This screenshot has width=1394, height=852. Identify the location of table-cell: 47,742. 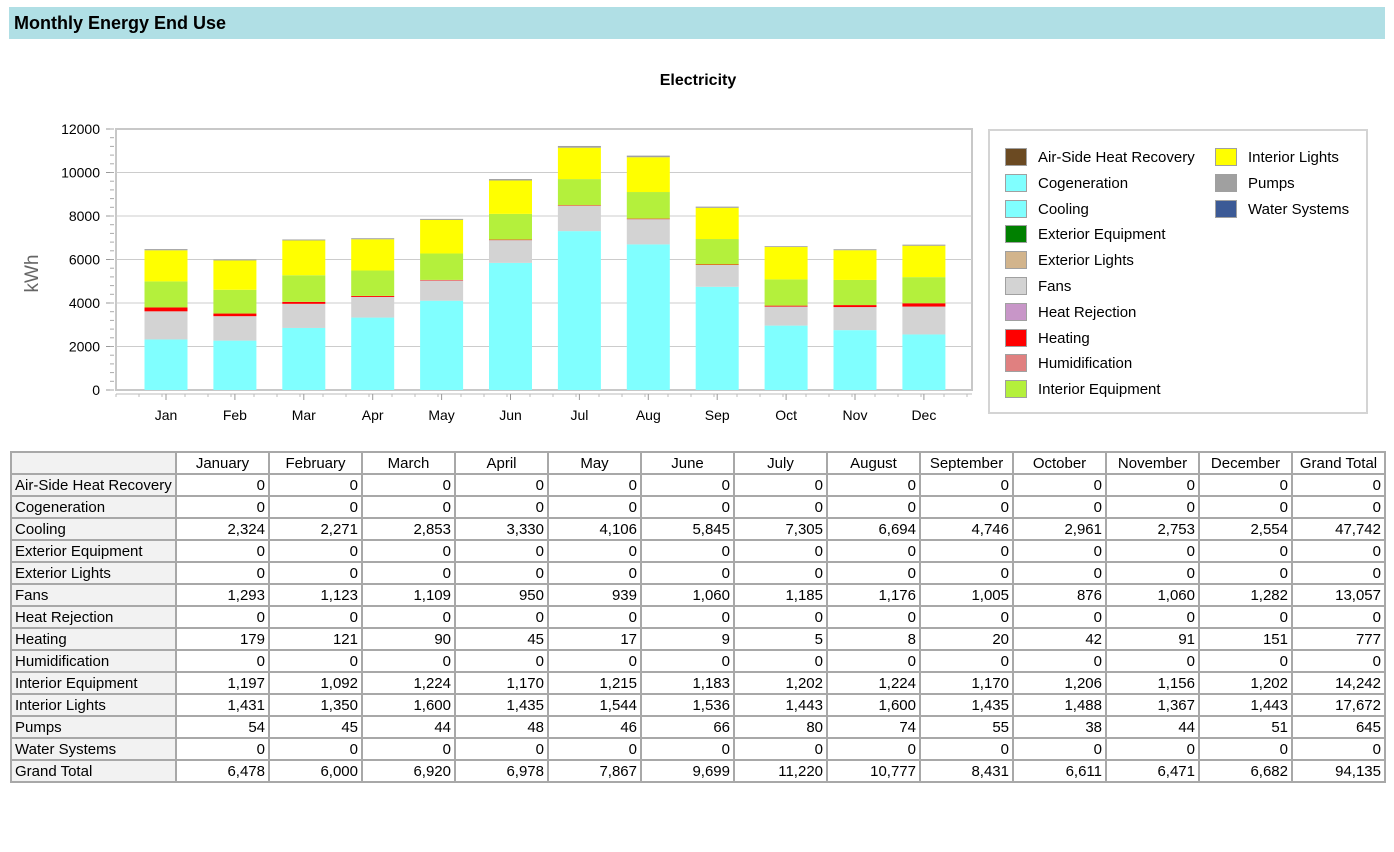
(1338, 529).